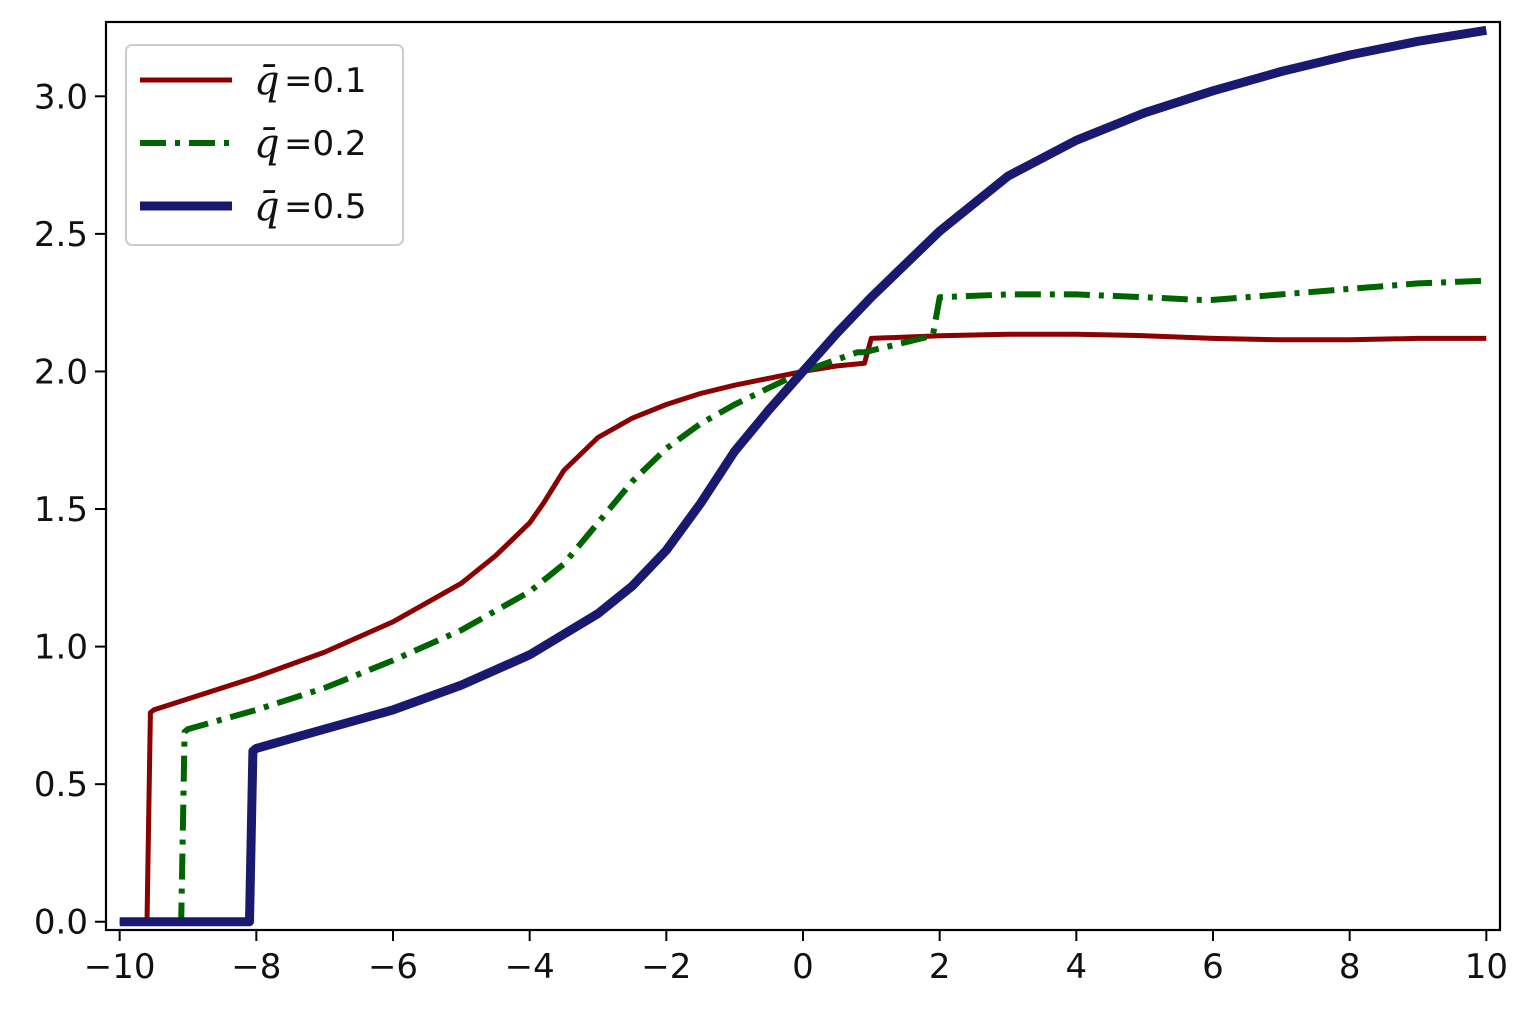 The width and height of the screenshot is (1524, 1017). I want to click on y-tick-label: 2.0, so click(61, 372).